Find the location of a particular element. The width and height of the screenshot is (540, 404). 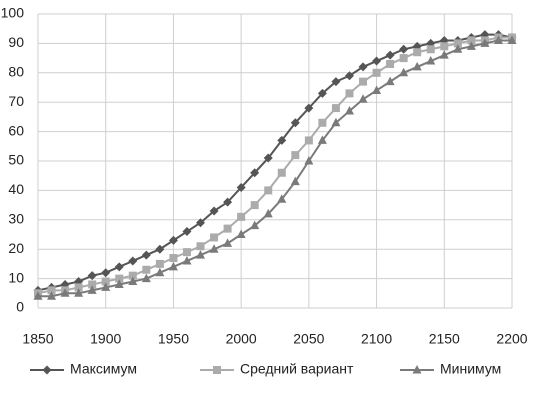

y-tick-label: 80 is located at coordinates (16, 72).